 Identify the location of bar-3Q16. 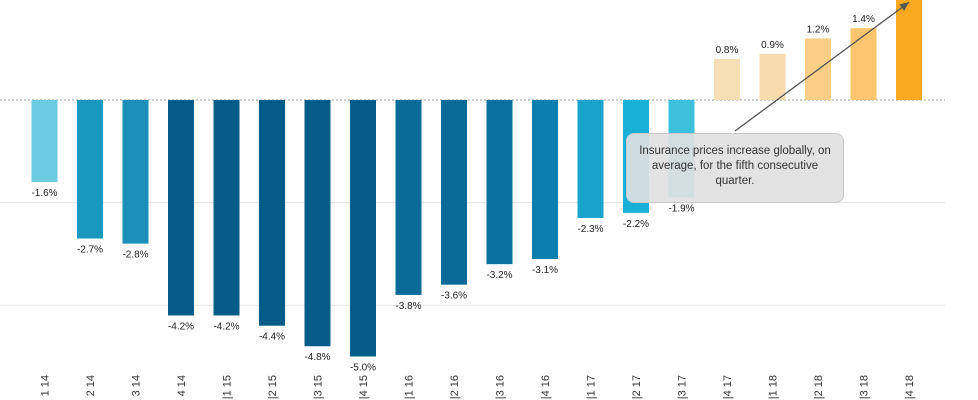
(499, 182).